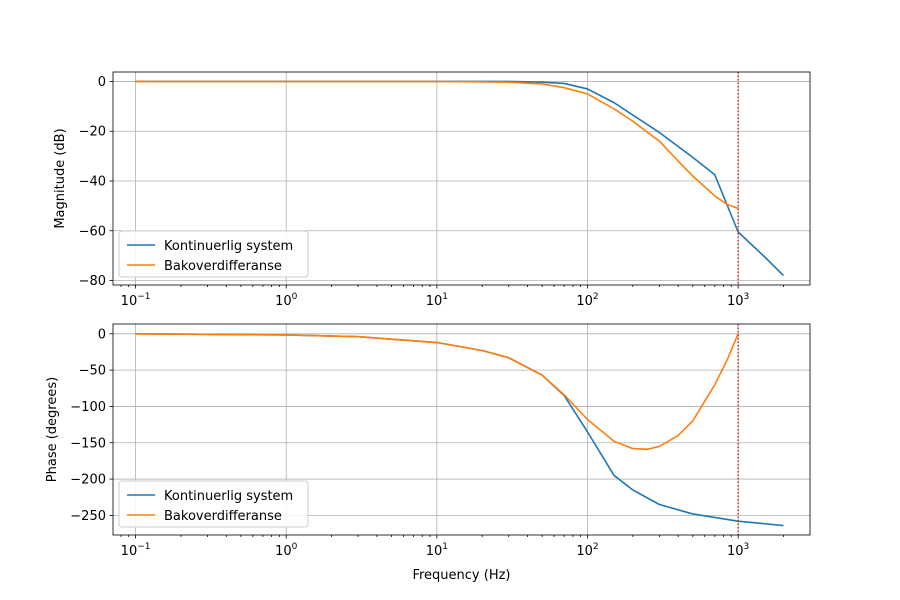  Describe the element at coordinates (92, 132) in the screenshot. I see `y-tick-label: −20` at that location.